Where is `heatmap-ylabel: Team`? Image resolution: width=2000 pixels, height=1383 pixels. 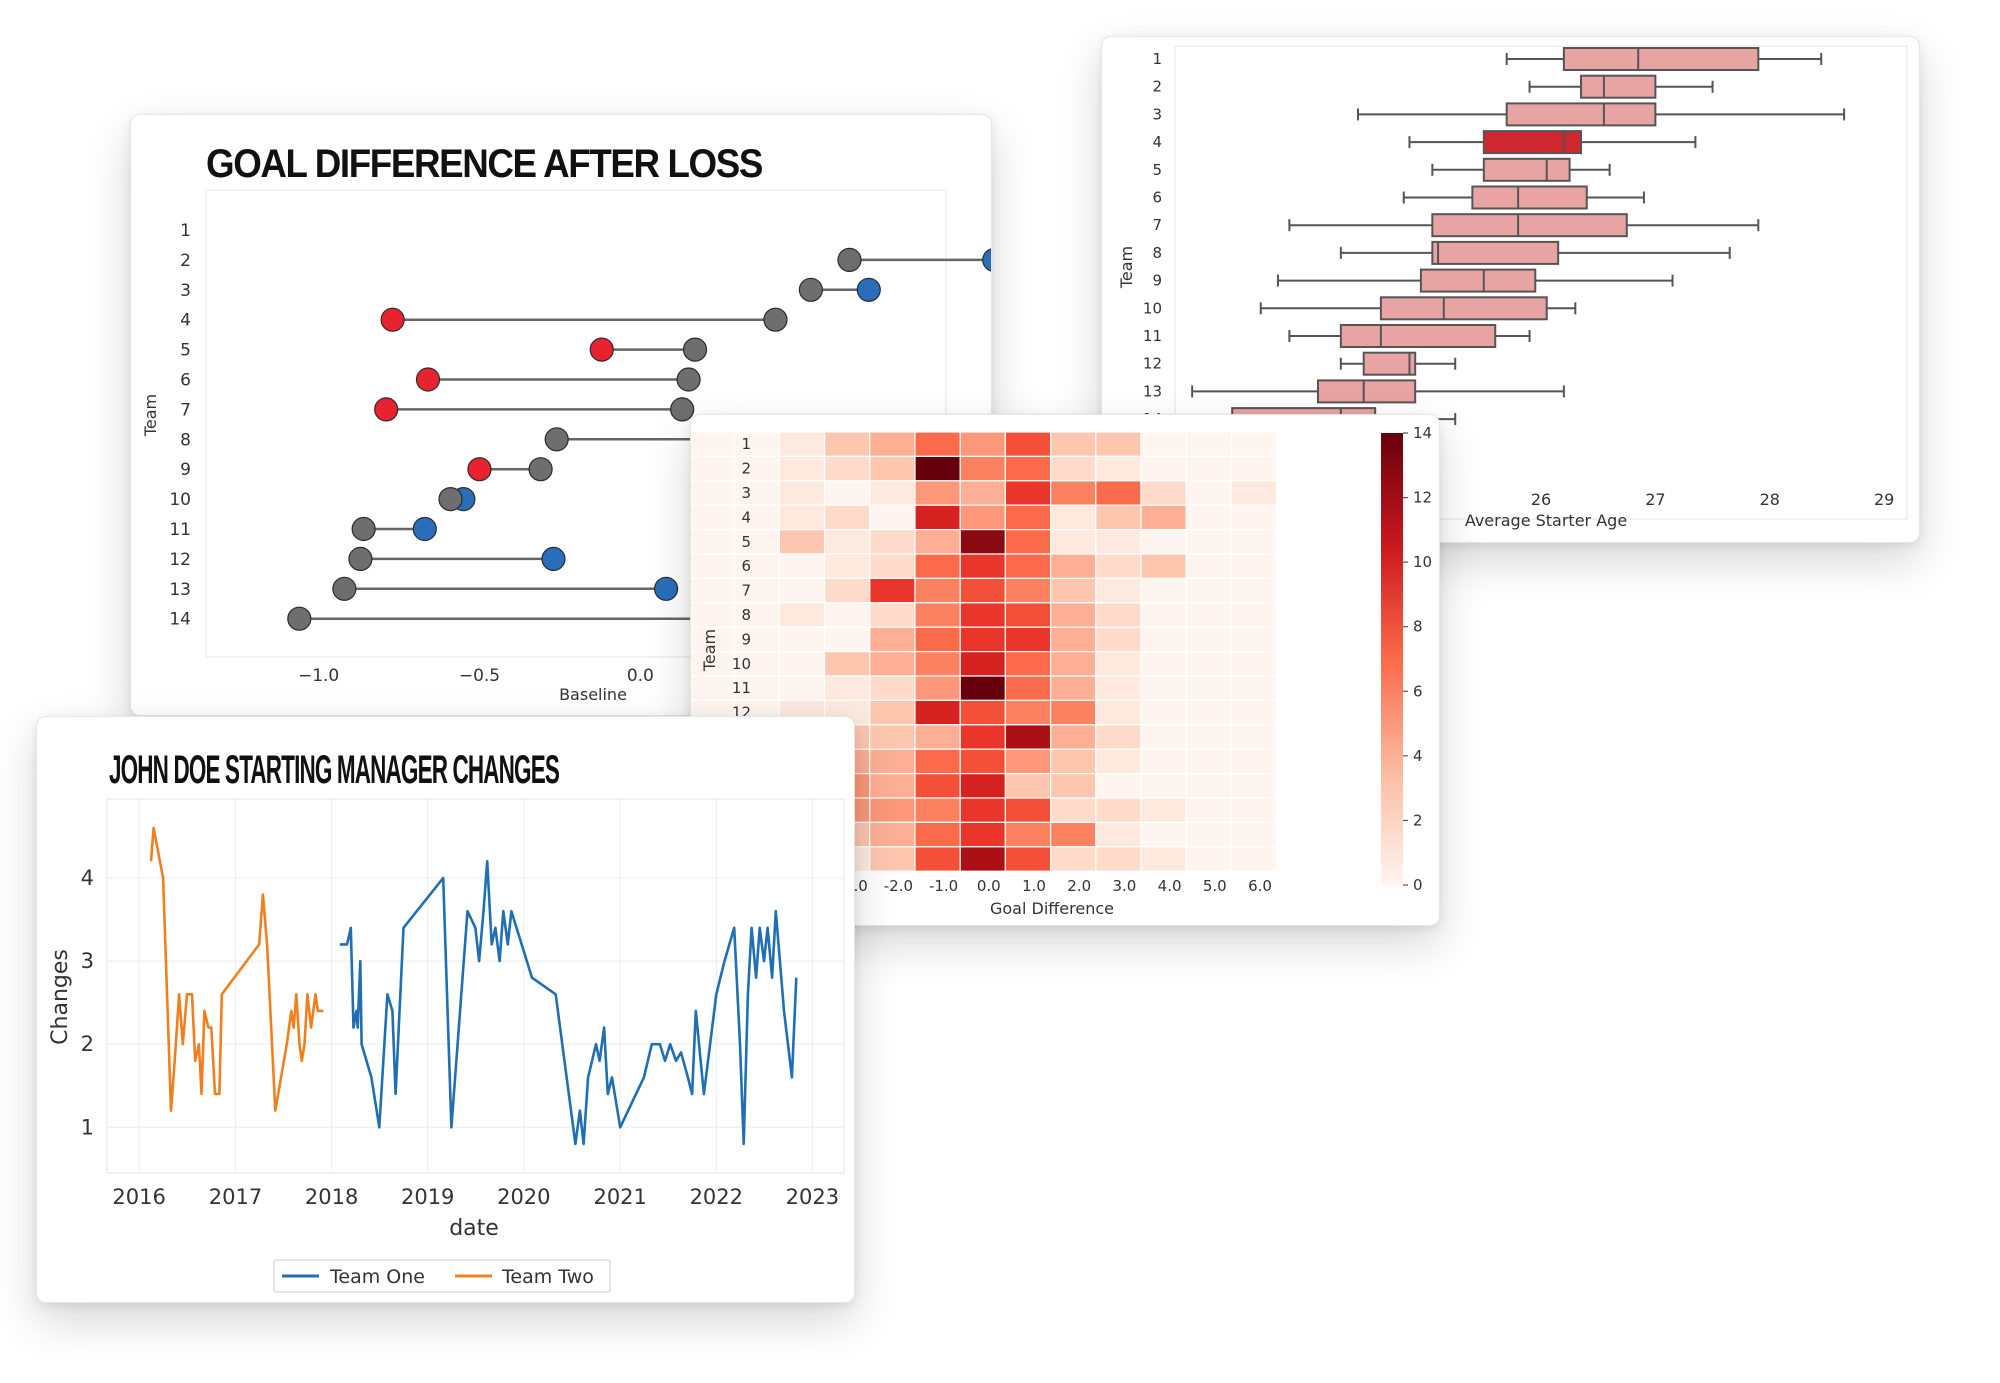
heatmap-ylabel: Team is located at coordinates (709, 650).